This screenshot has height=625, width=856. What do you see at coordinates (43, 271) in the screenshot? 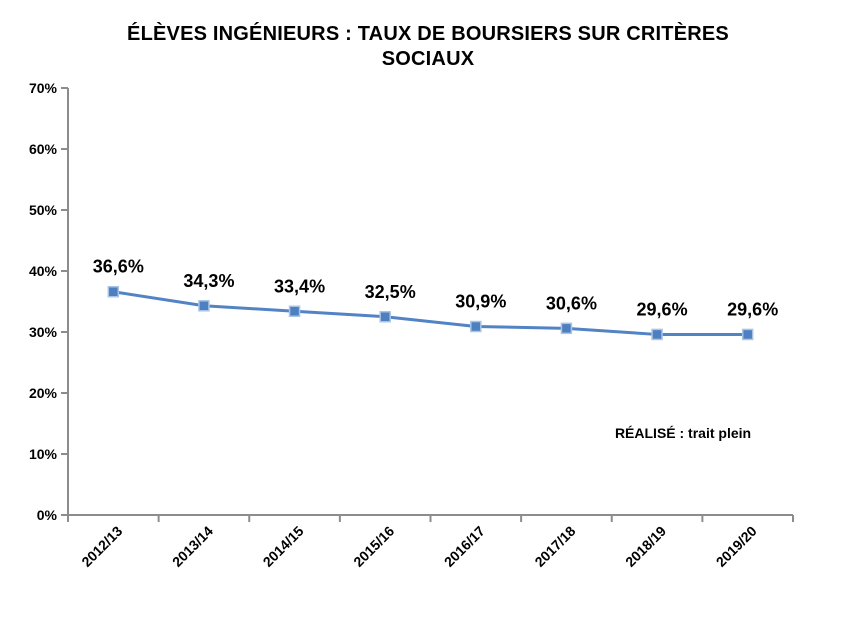
I see `y-axis-tick-label: 40%` at bounding box center [43, 271].